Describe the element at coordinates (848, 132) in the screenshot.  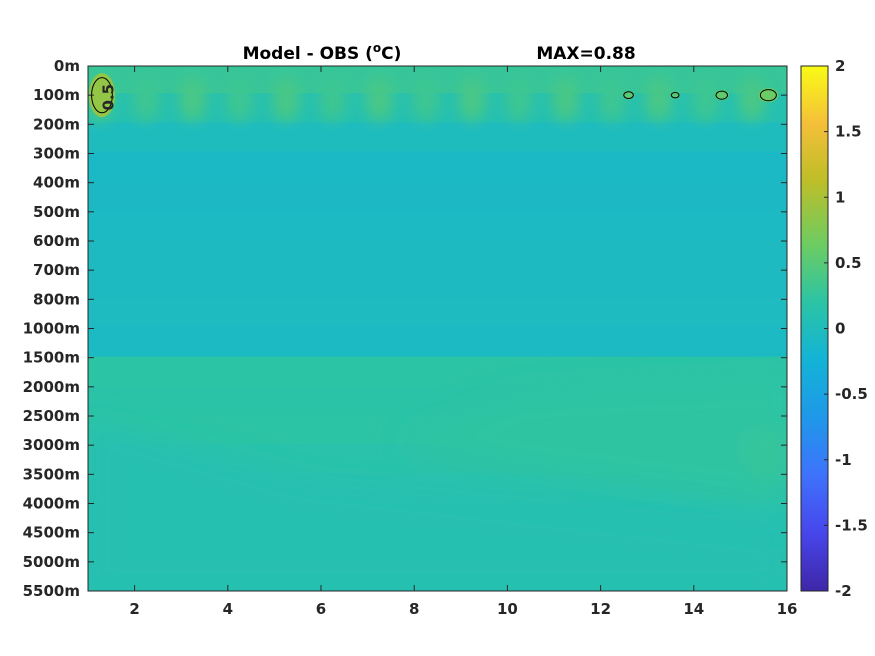
I see `colorbar-tick-label: 1.5` at that location.